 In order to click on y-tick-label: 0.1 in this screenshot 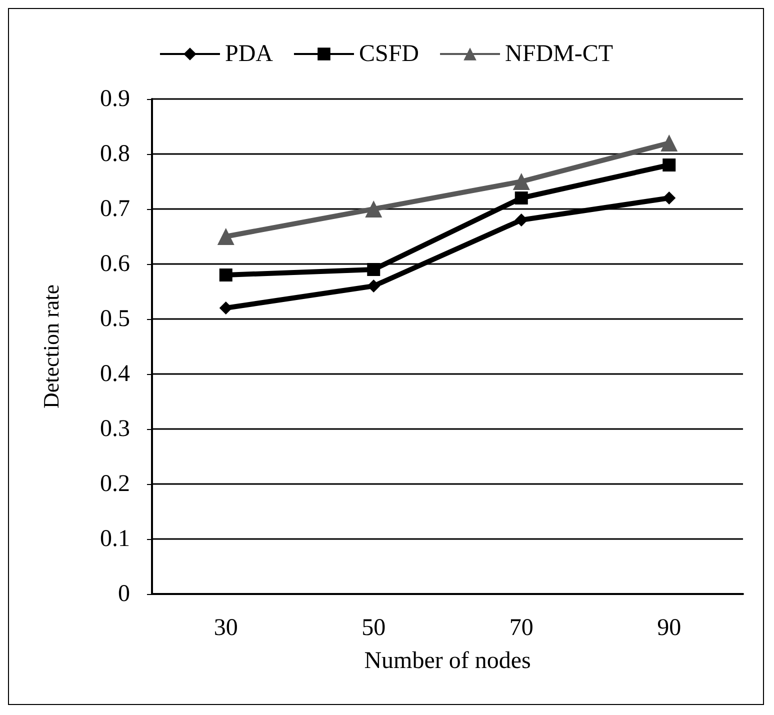, I will do `click(115, 539)`.